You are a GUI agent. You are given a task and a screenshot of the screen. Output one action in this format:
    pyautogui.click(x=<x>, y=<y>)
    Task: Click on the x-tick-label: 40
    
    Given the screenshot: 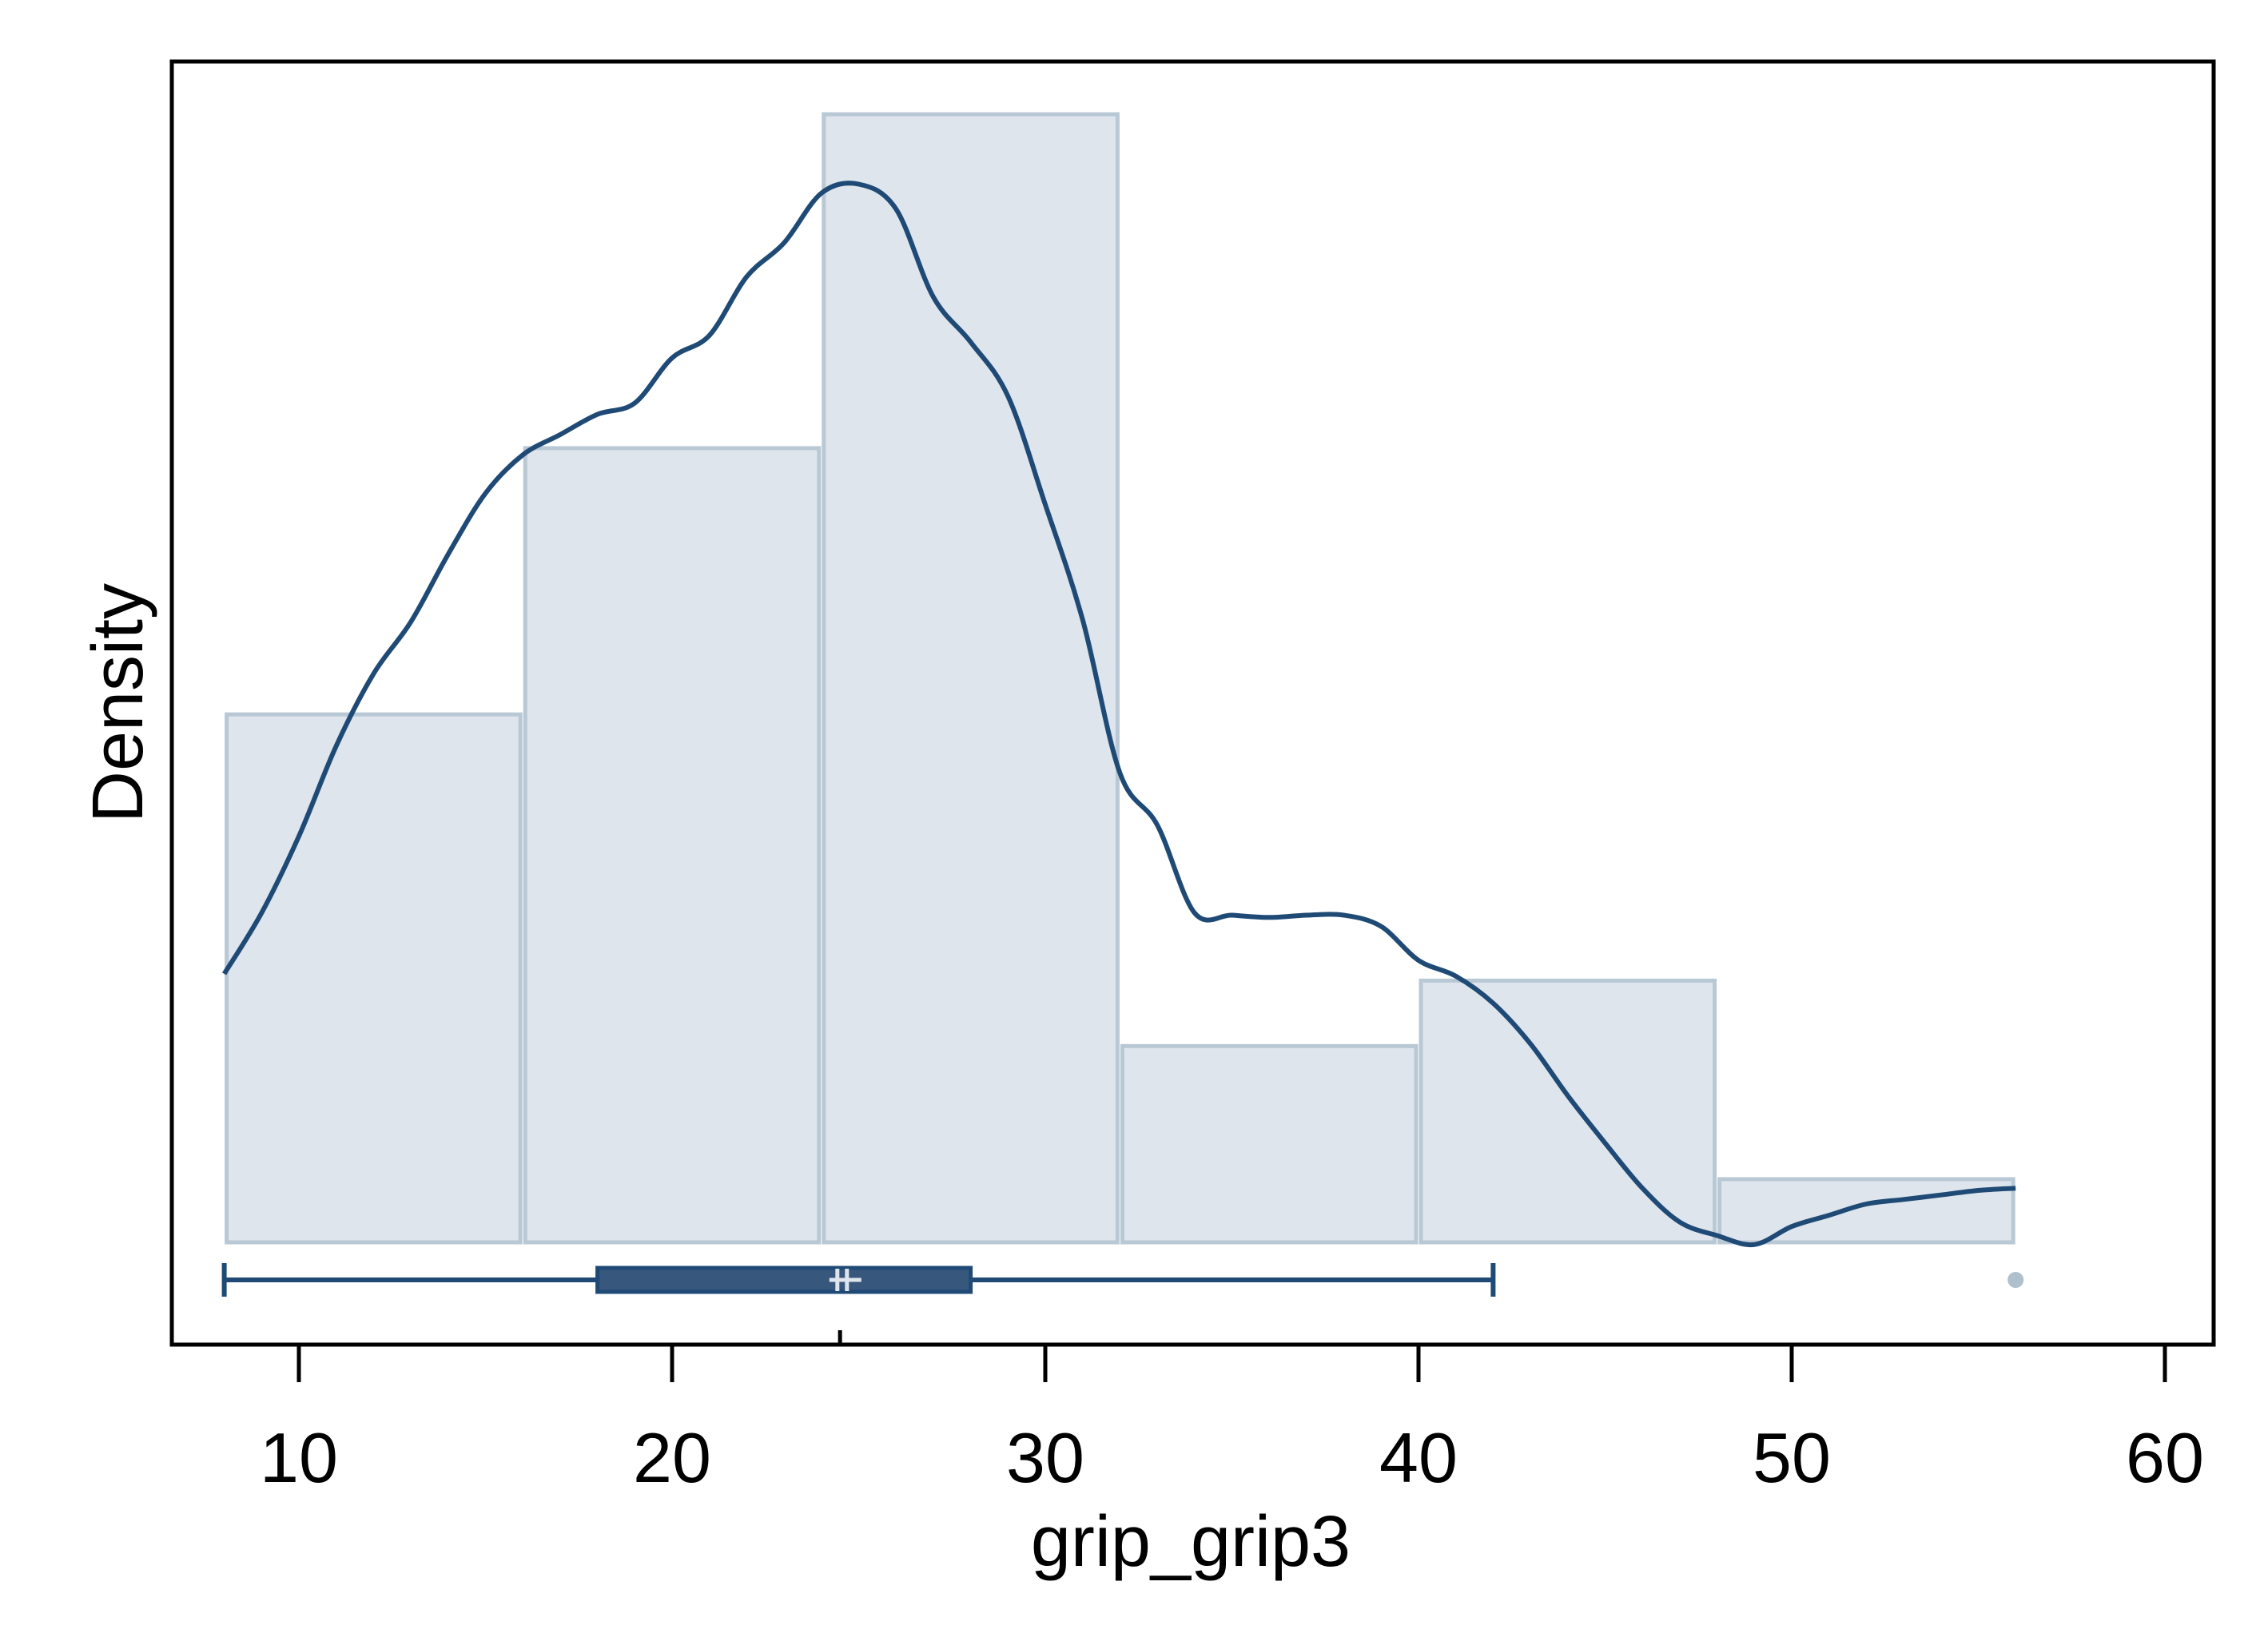 What is the action you would take?
    pyautogui.click(x=1418, y=1457)
    